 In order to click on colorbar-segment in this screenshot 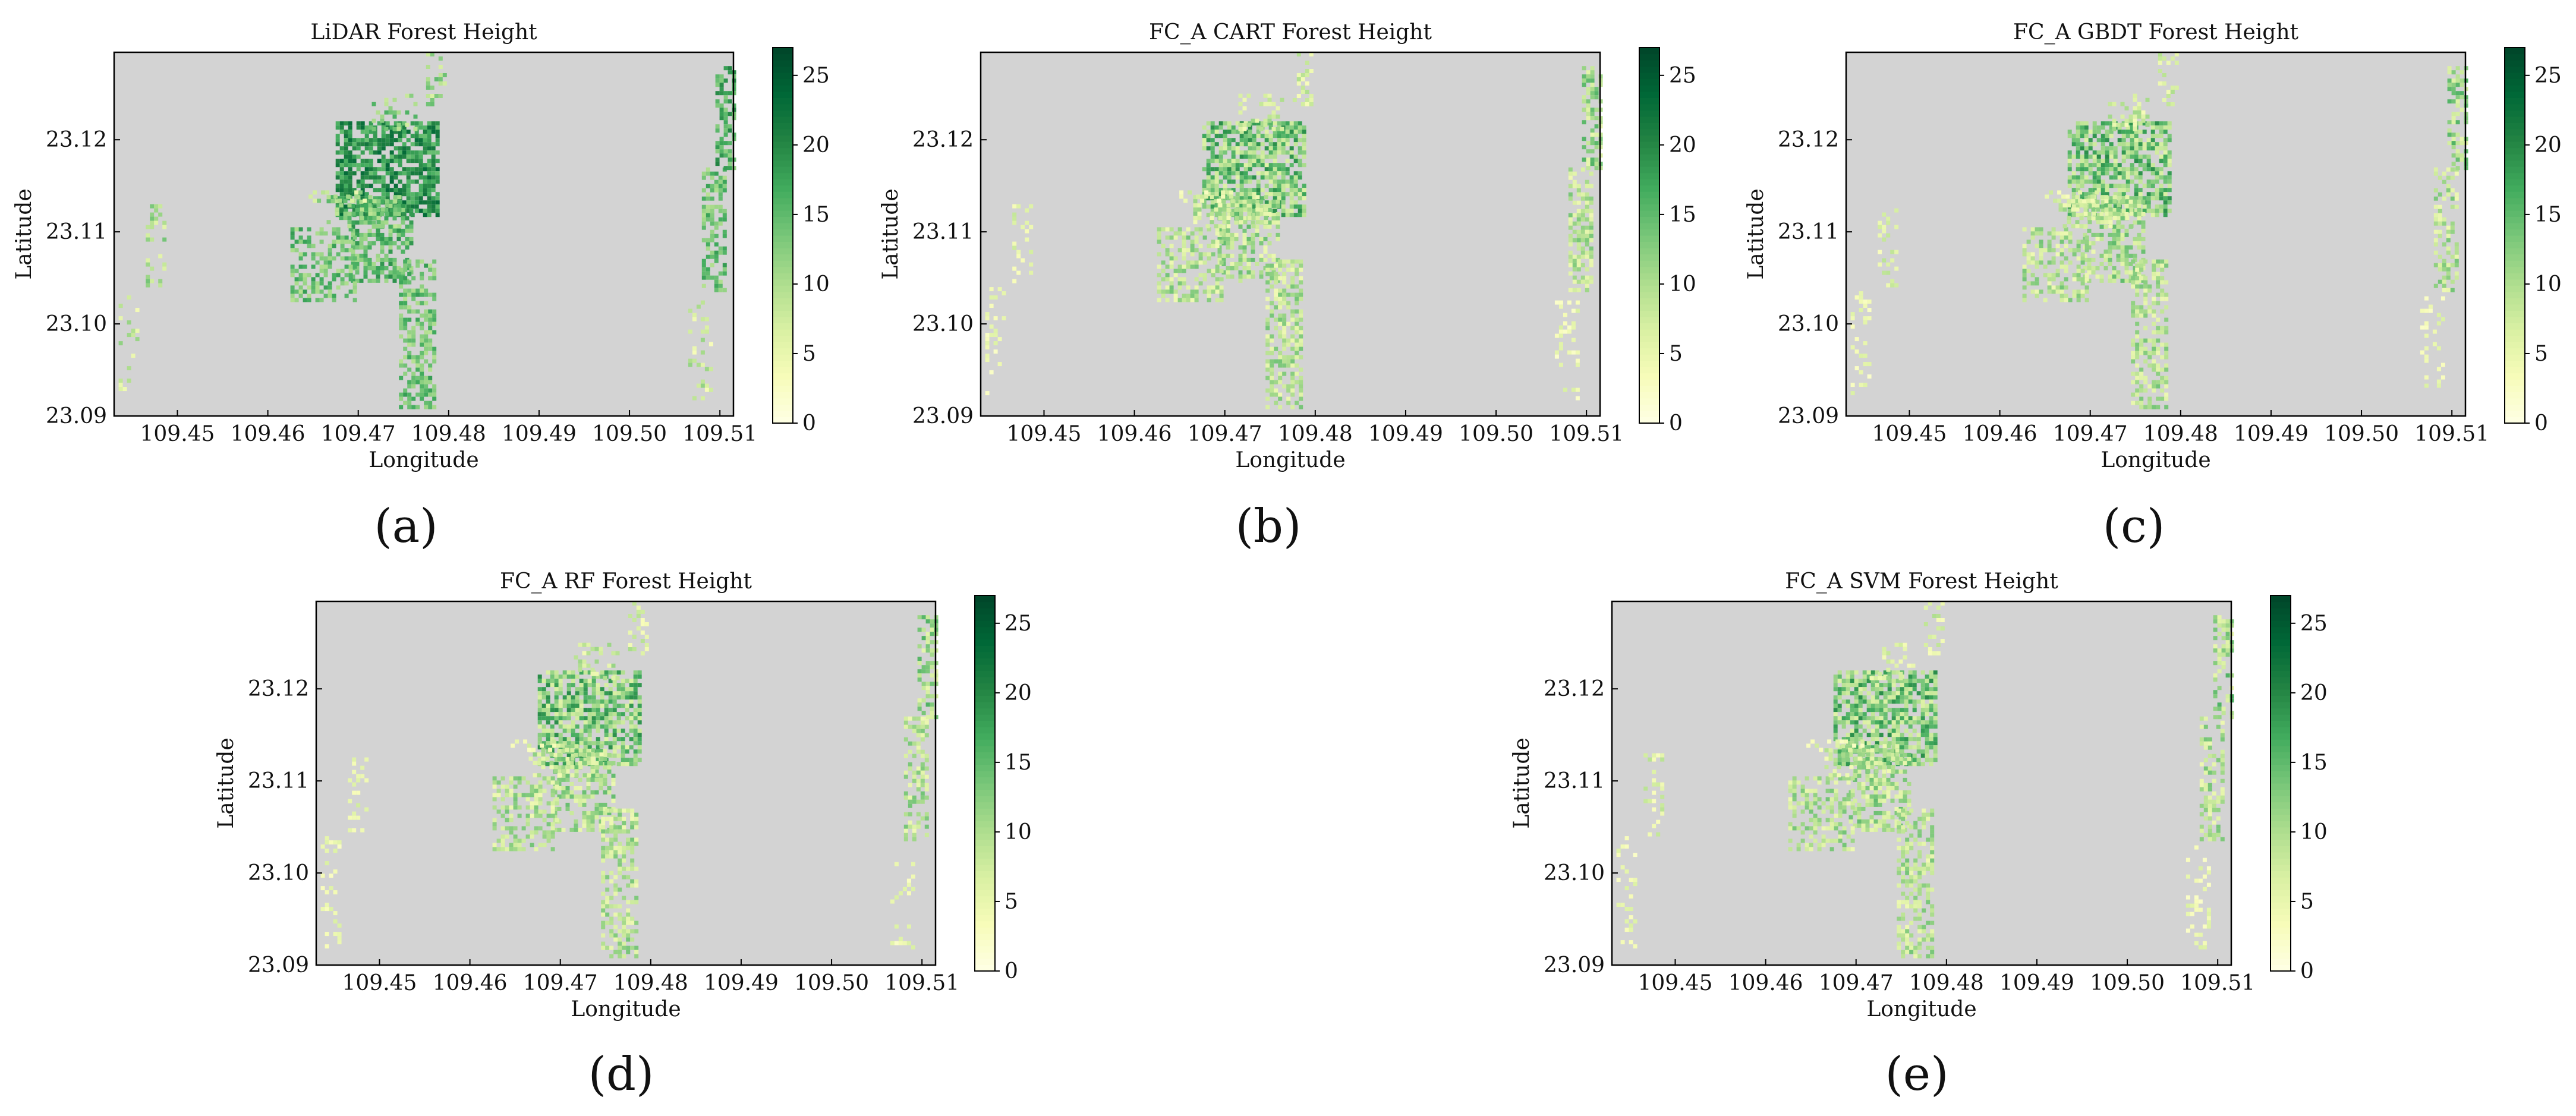, I will do `click(783, 332)`.